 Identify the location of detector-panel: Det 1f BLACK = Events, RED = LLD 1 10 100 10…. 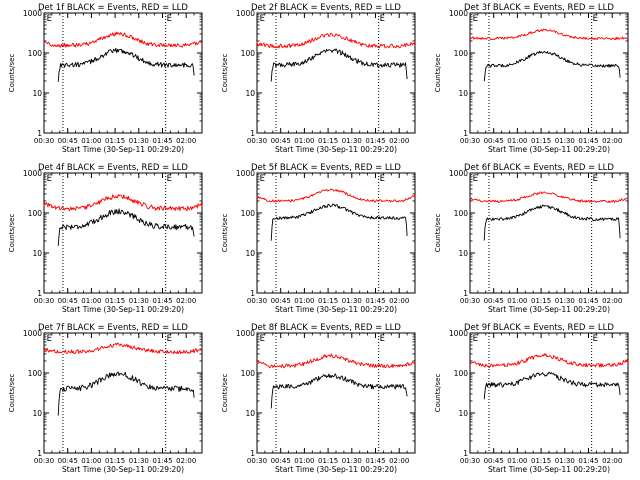
(105, 78).